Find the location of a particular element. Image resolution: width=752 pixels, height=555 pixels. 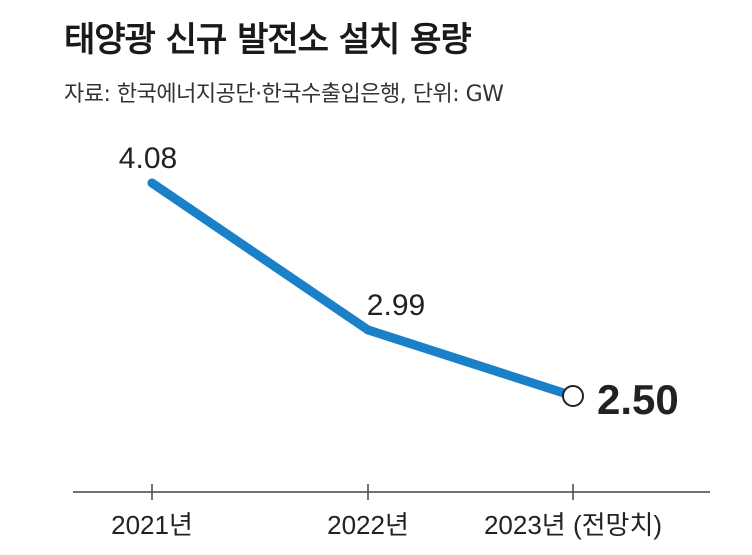

data-label: 2.50 is located at coordinates (638, 399).